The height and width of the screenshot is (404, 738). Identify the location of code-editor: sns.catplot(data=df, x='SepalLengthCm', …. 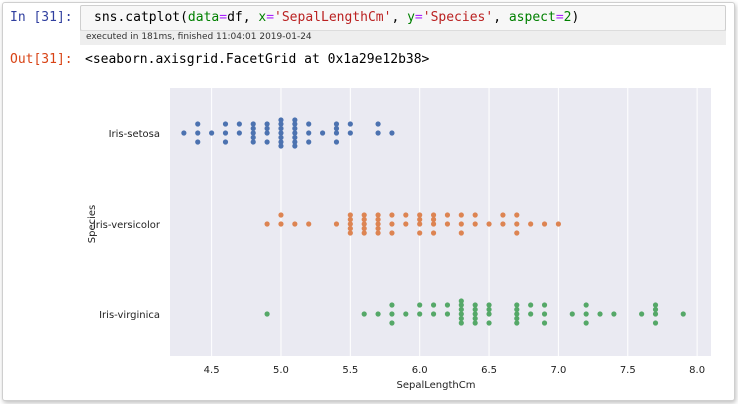
(403, 18).